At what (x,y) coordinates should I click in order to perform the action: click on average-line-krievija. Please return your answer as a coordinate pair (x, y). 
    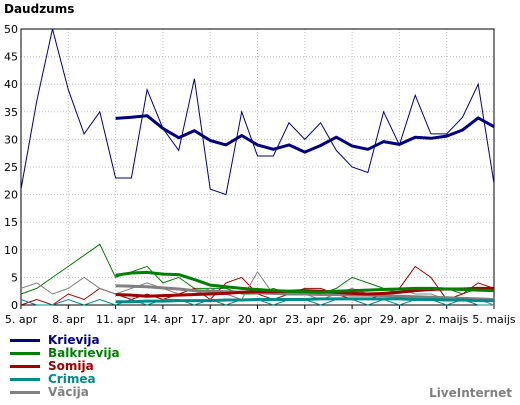
    Looking at the image, I should click on (305, 134).